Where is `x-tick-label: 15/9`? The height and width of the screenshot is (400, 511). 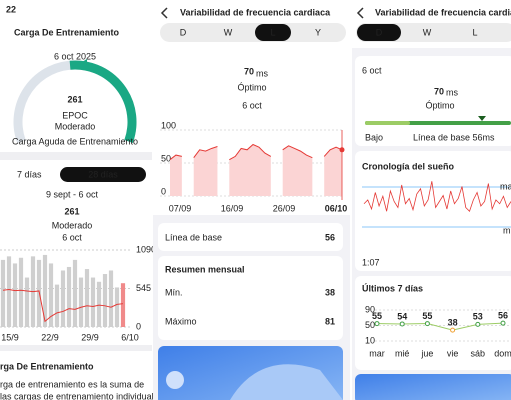 x-tick-label: 15/9 is located at coordinates (10, 337).